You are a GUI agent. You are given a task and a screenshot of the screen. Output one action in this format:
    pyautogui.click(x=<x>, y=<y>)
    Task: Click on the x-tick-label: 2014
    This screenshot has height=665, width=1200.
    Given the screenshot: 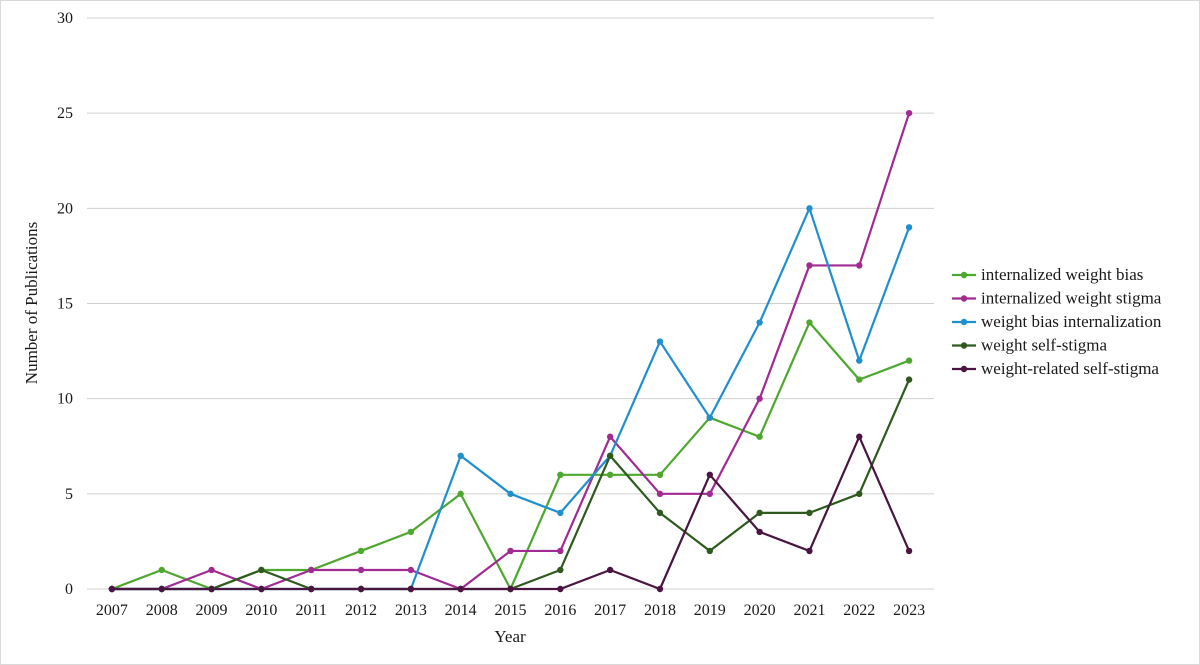 What is the action you would take?
    pyautogui.click(x=461, y=610)
    